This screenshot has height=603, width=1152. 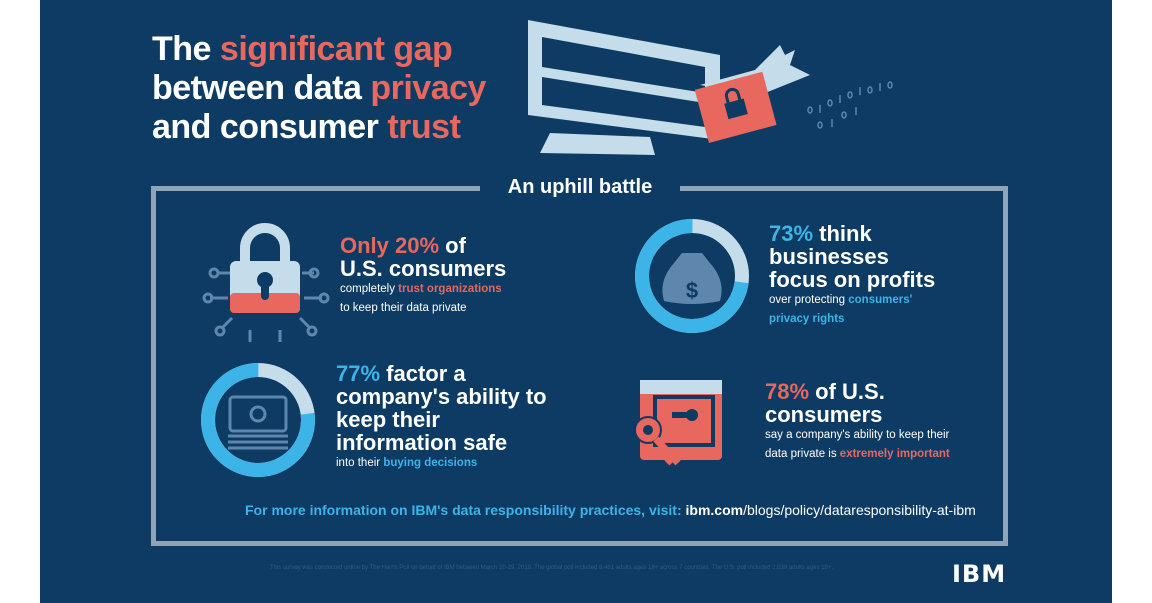 I want to click on donut-73-percent: $, so click(x=692, y=276).